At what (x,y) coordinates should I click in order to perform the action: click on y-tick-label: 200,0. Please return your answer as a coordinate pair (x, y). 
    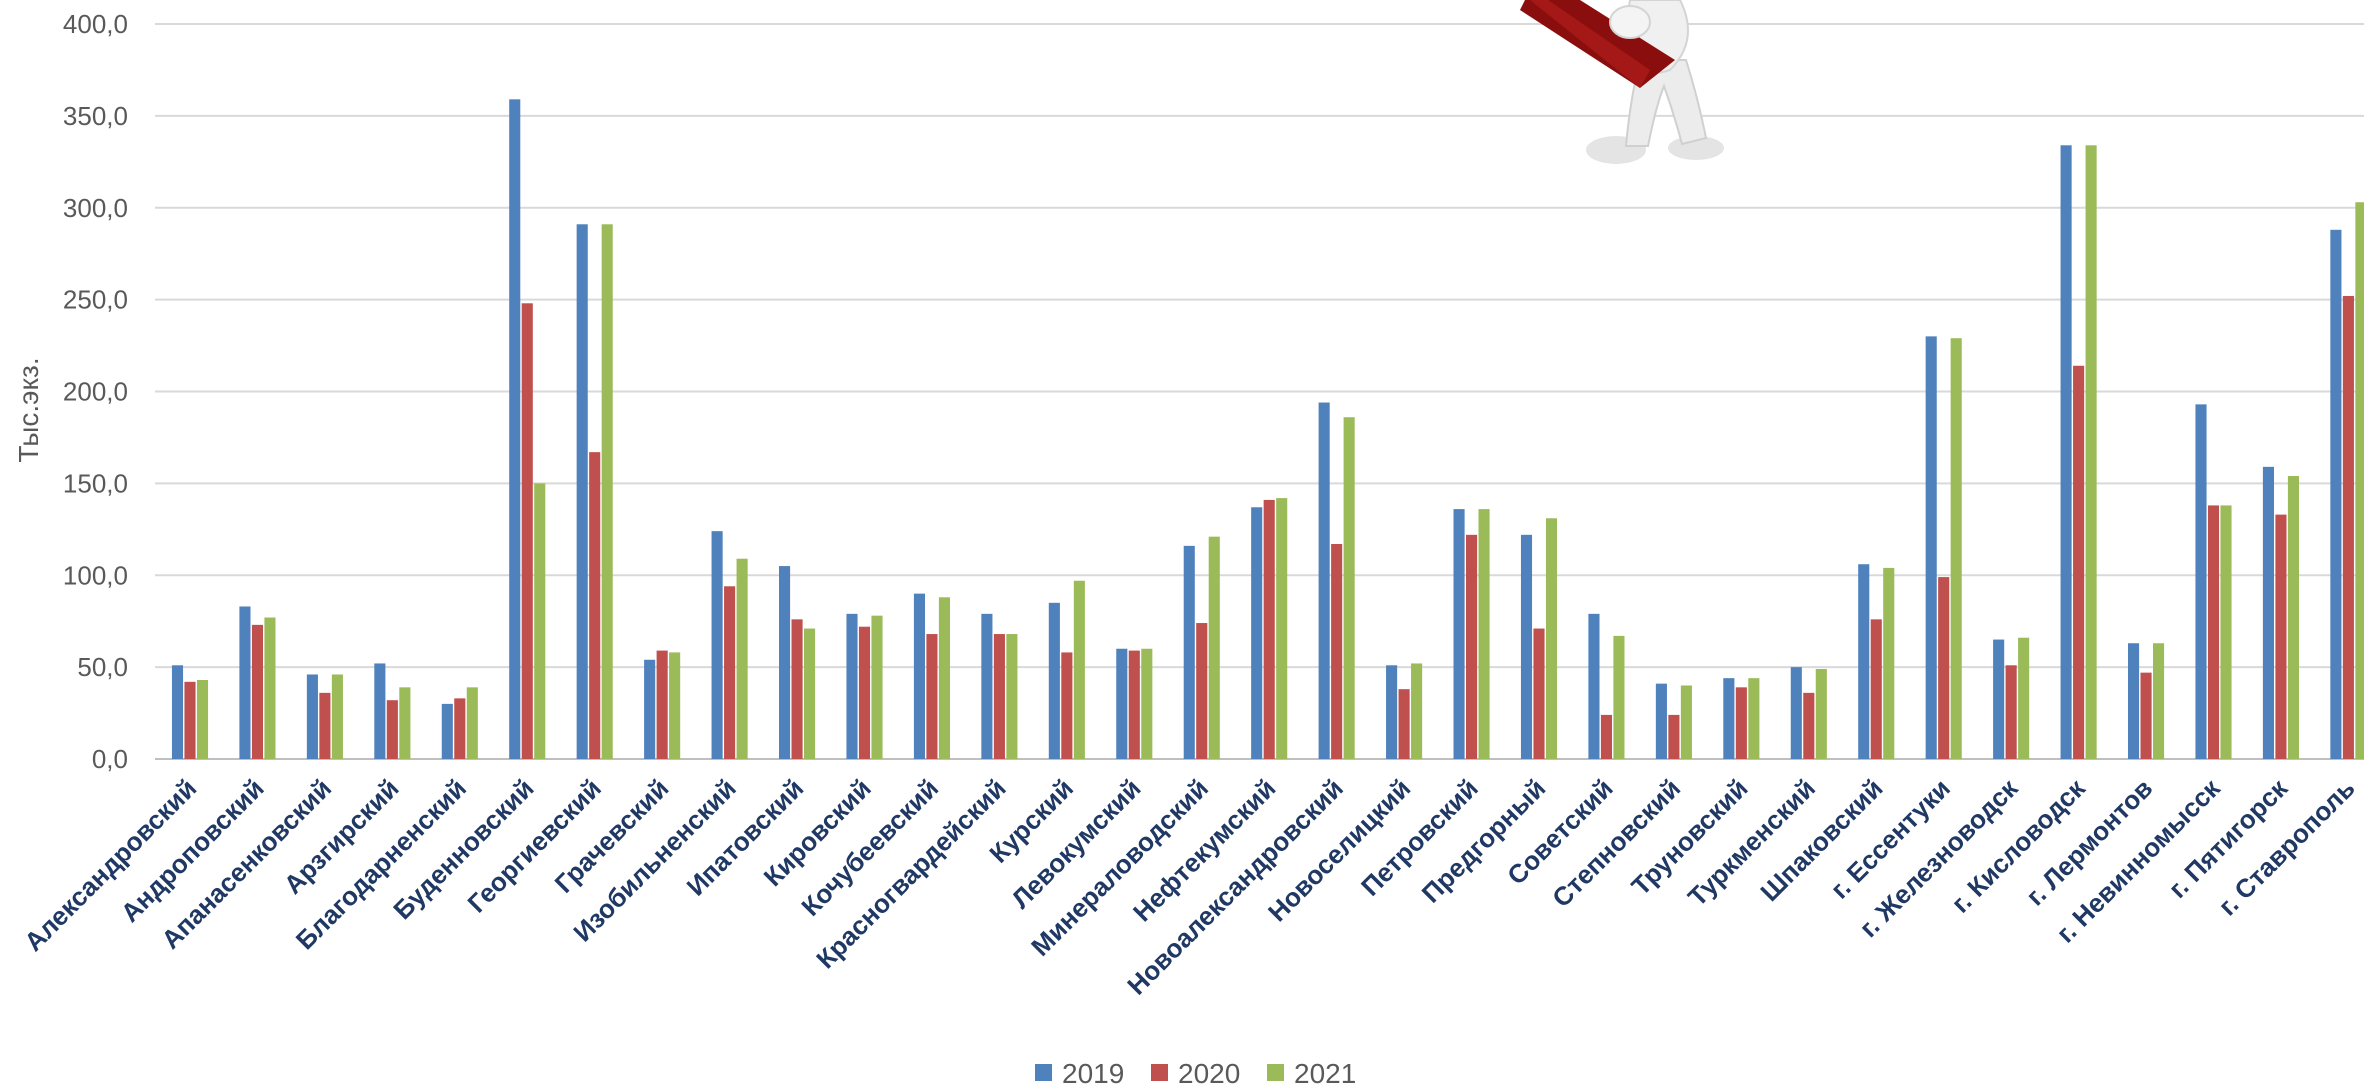
    Looking at the image, I should click on (95, 392).